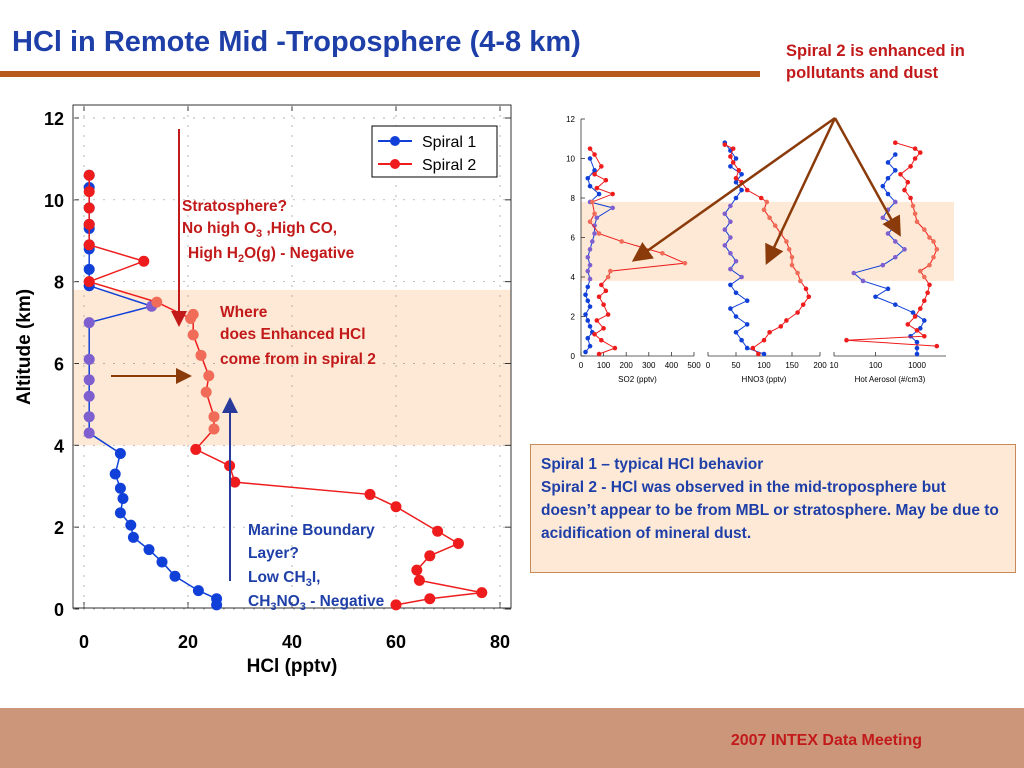 The image size is (1024, 768). What do you see at coordinates (54, 201) in the screenshot?
I see `y-tick-label: 10` at bounding box center [54, 201].